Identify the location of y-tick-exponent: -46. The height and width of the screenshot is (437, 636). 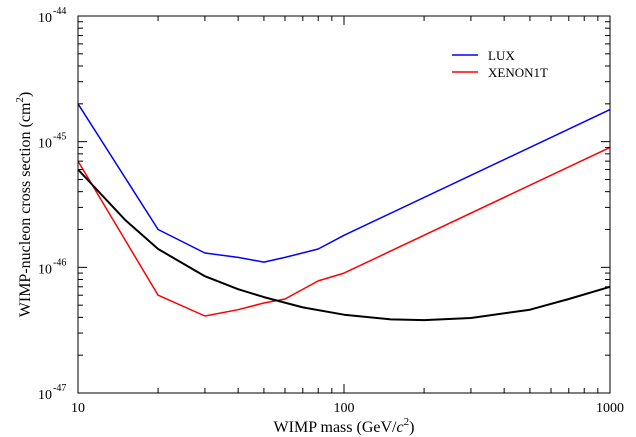
(59, 262).